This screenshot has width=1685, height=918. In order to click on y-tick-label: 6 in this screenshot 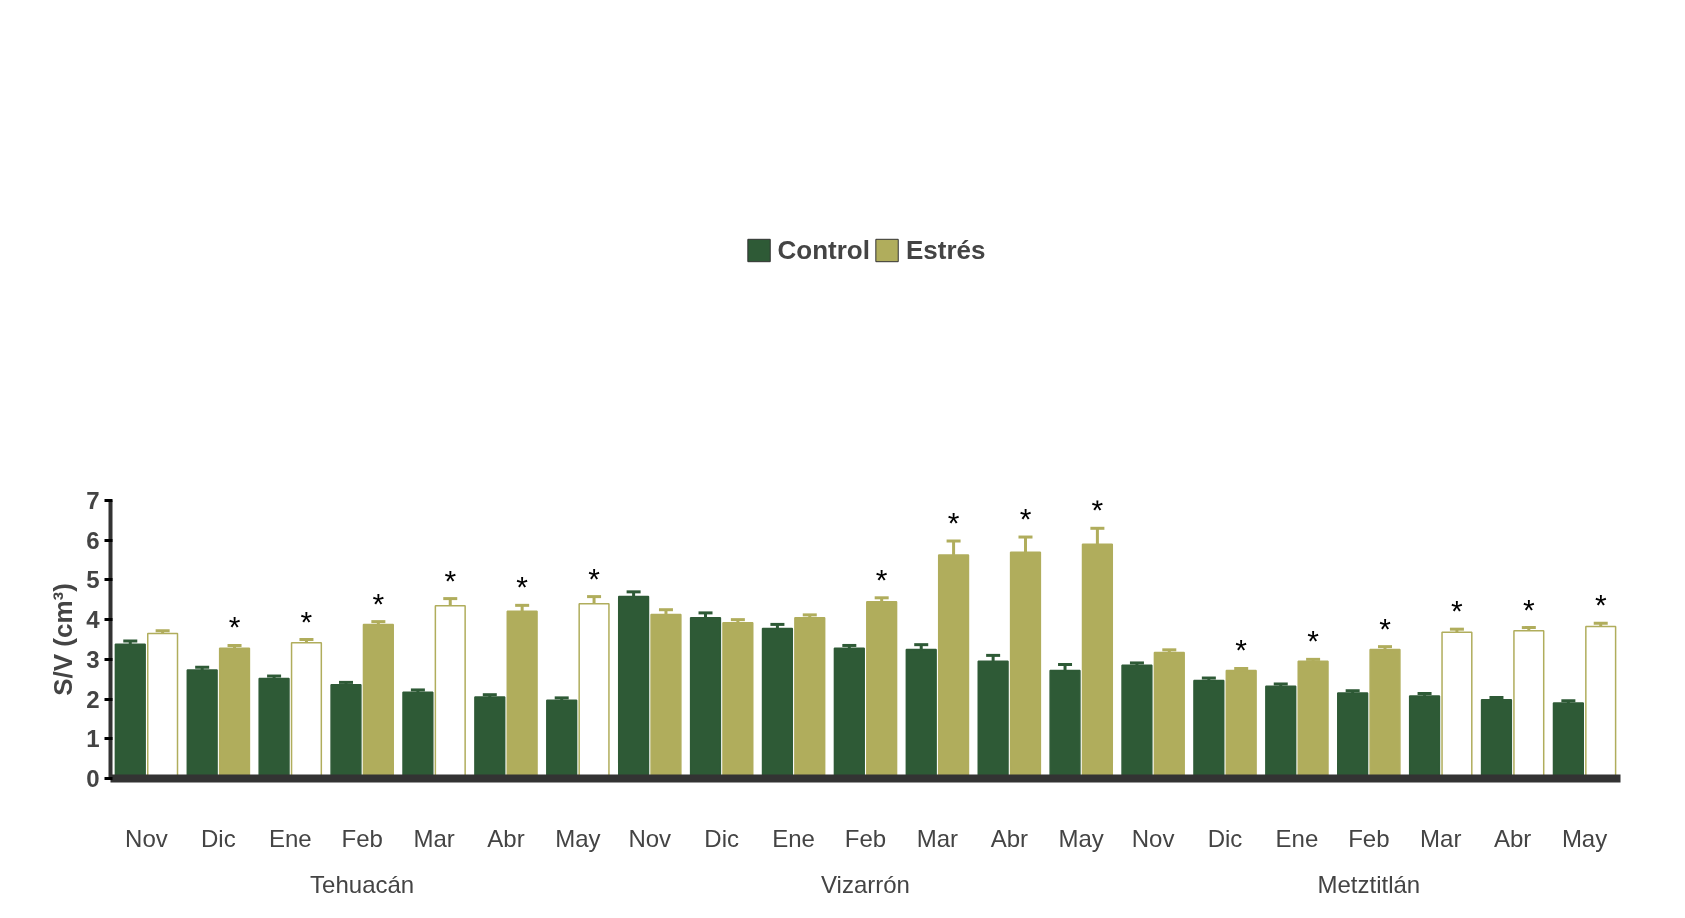, I will do `click(93, 540)`.